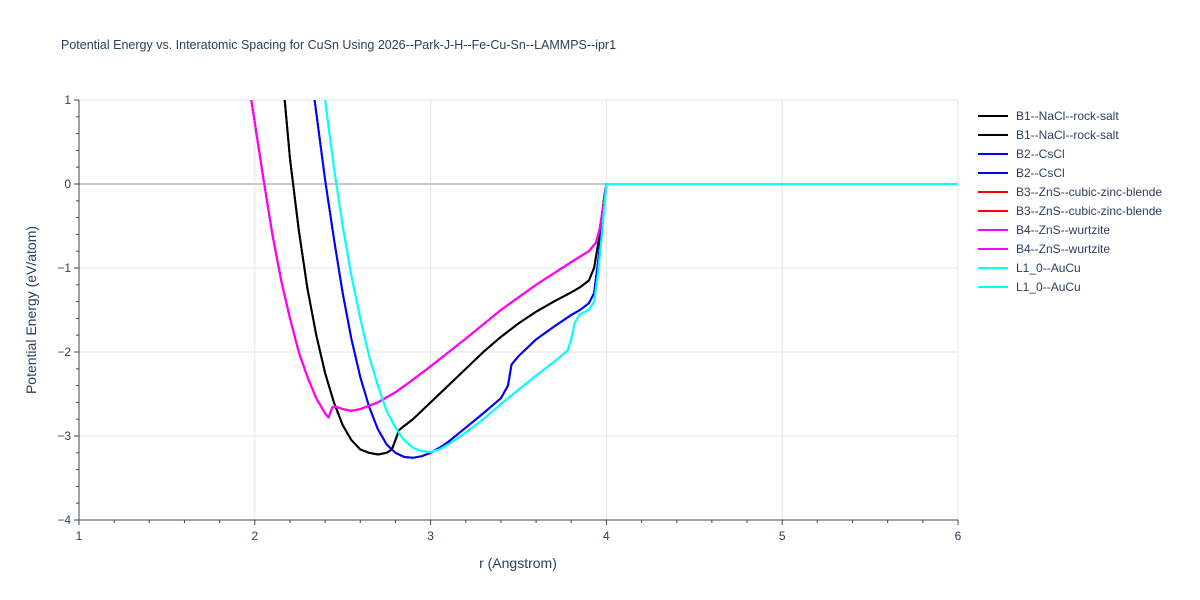 Image resolution: width=1200 pixels, height=600 pixels. What do you see at coordinates (782, 536) in the screenshot?
I see `x-tick-label: 5` at bounding box center [782, 536].